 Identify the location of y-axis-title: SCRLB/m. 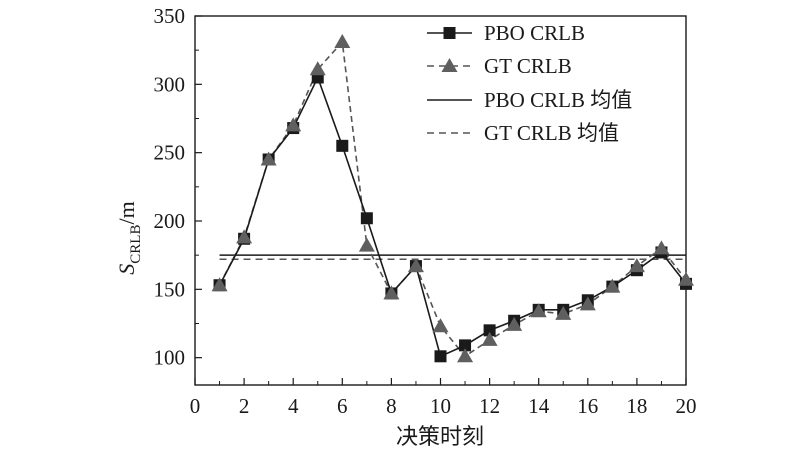
(129, 237).